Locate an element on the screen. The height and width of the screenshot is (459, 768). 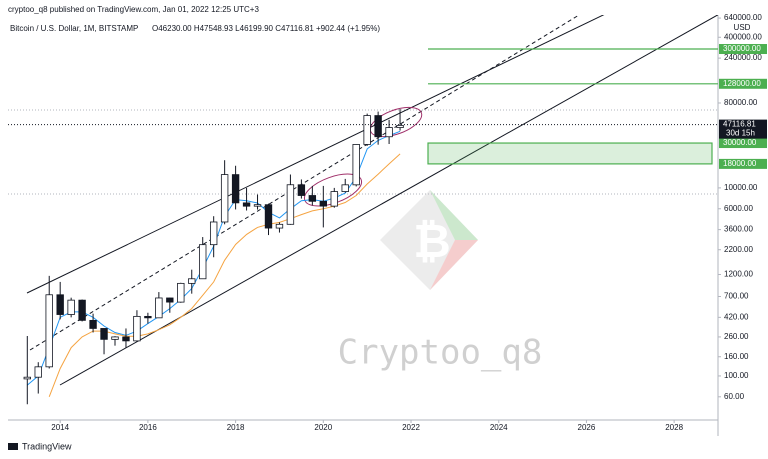
x-tick-label: 2016 is located at coordinates (148, 427).